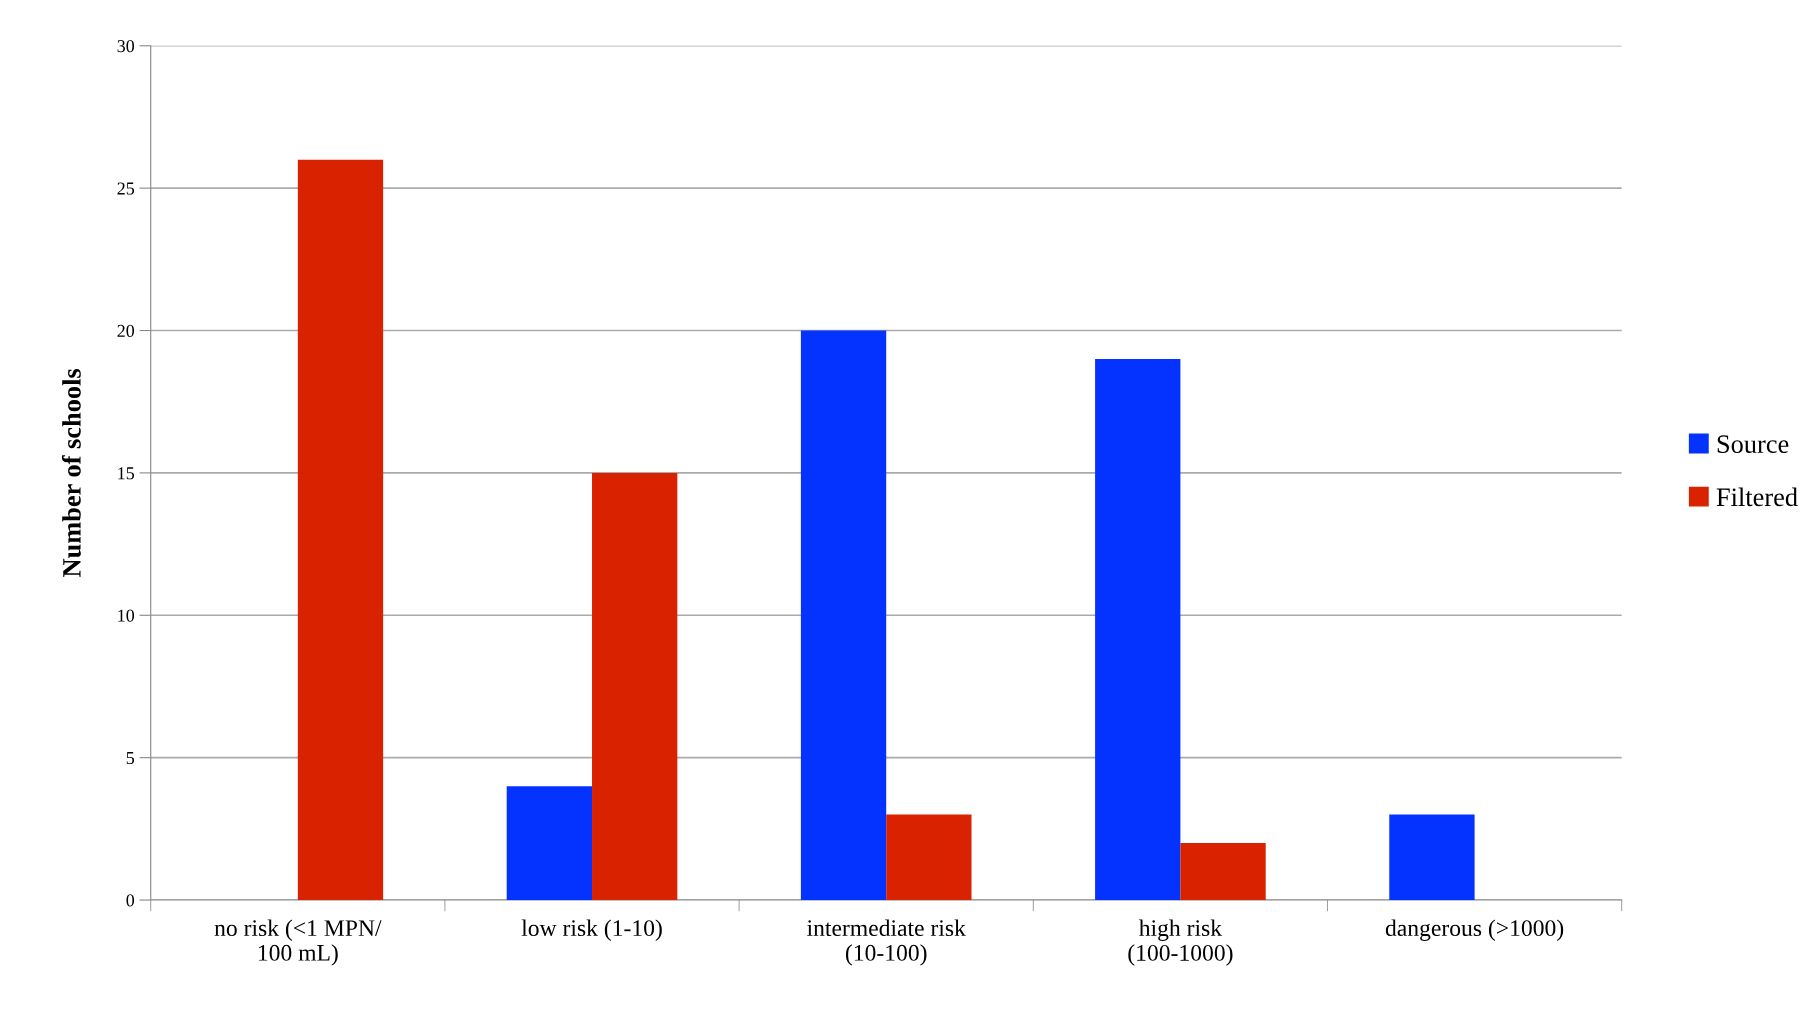 The height and width of the screenshot is (1017, 1816). I want to click on x-tick-label: no risk (<1 MPN/ 100 mL), so click(298, 942).